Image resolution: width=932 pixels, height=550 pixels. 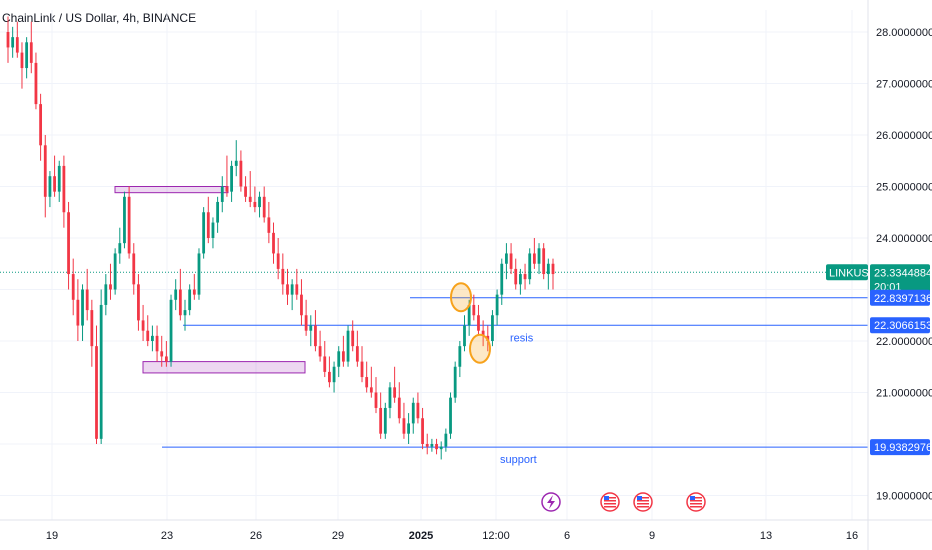 I want to click on markers, so click(x=470, y=323).